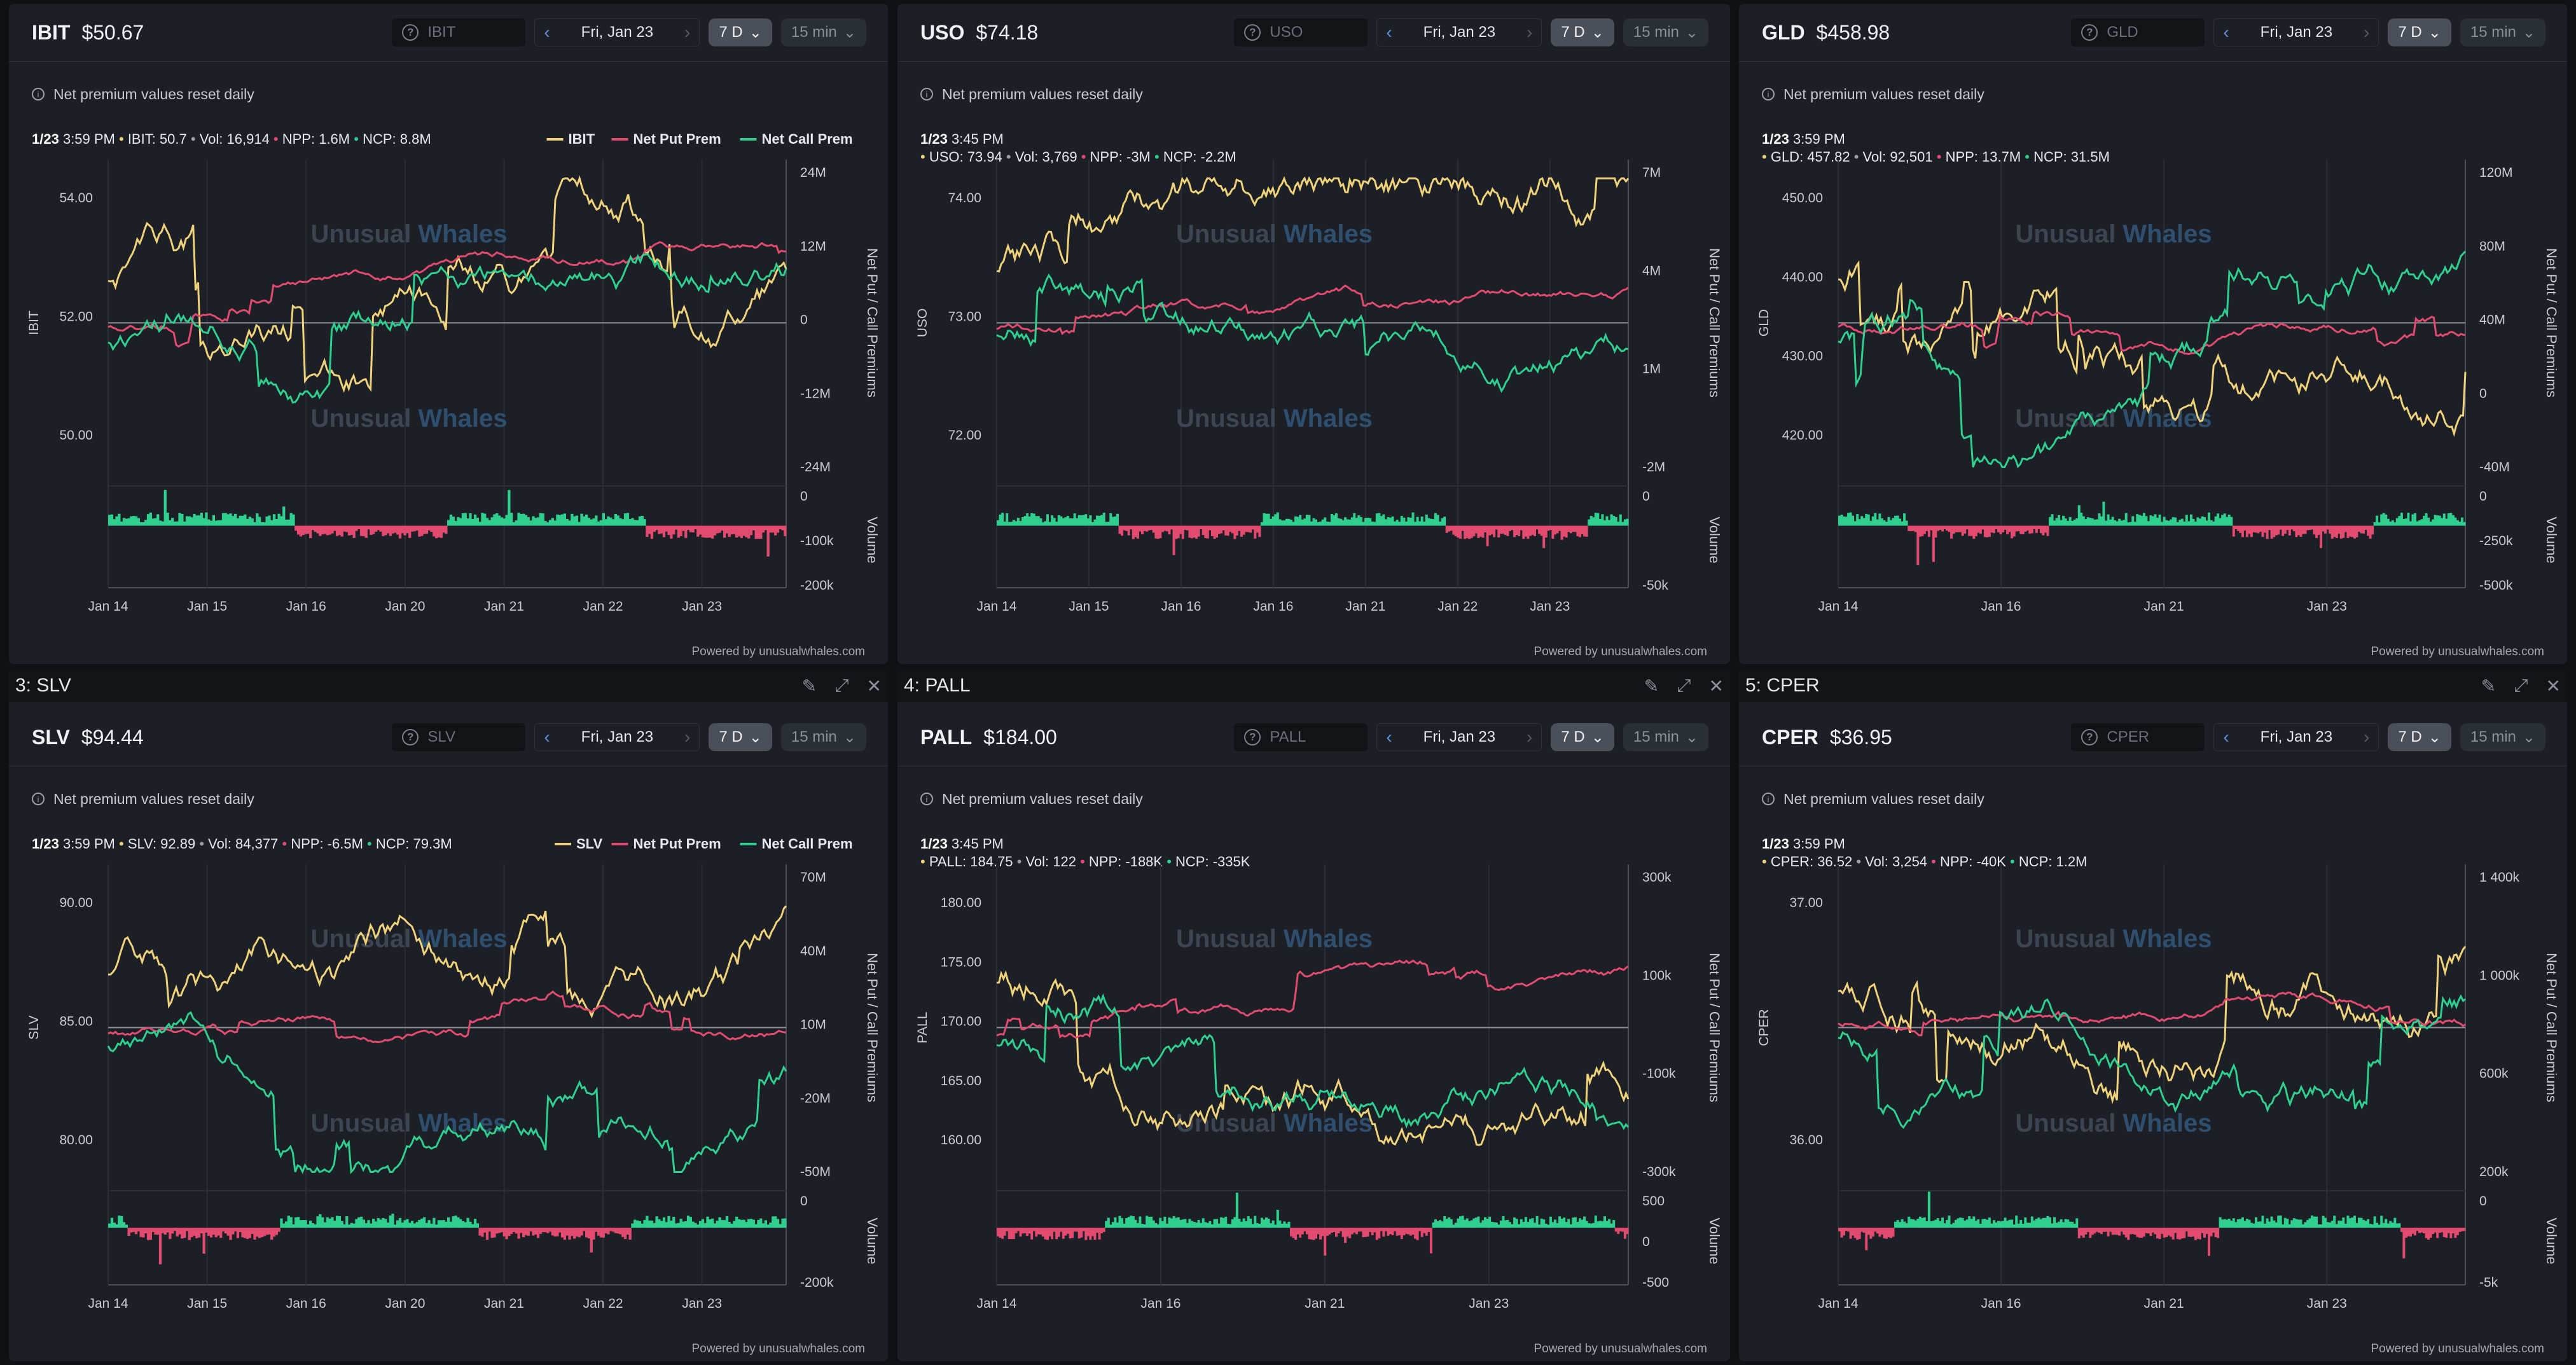 The height and width of the screenshot is (1365, 2576). Describe the element at coordinates (504, 606) in the screenshot. I see `x-tick-label: Jan 21` at that location.